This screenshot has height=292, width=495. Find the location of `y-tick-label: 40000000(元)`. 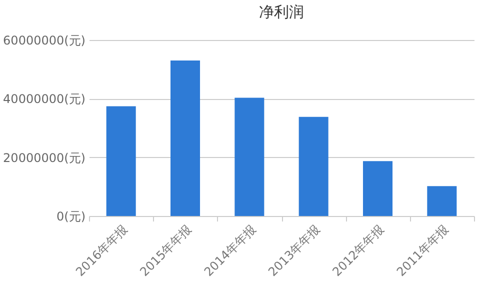

y-tick-label: 40000000(元) is located at coordinates (44, 99).